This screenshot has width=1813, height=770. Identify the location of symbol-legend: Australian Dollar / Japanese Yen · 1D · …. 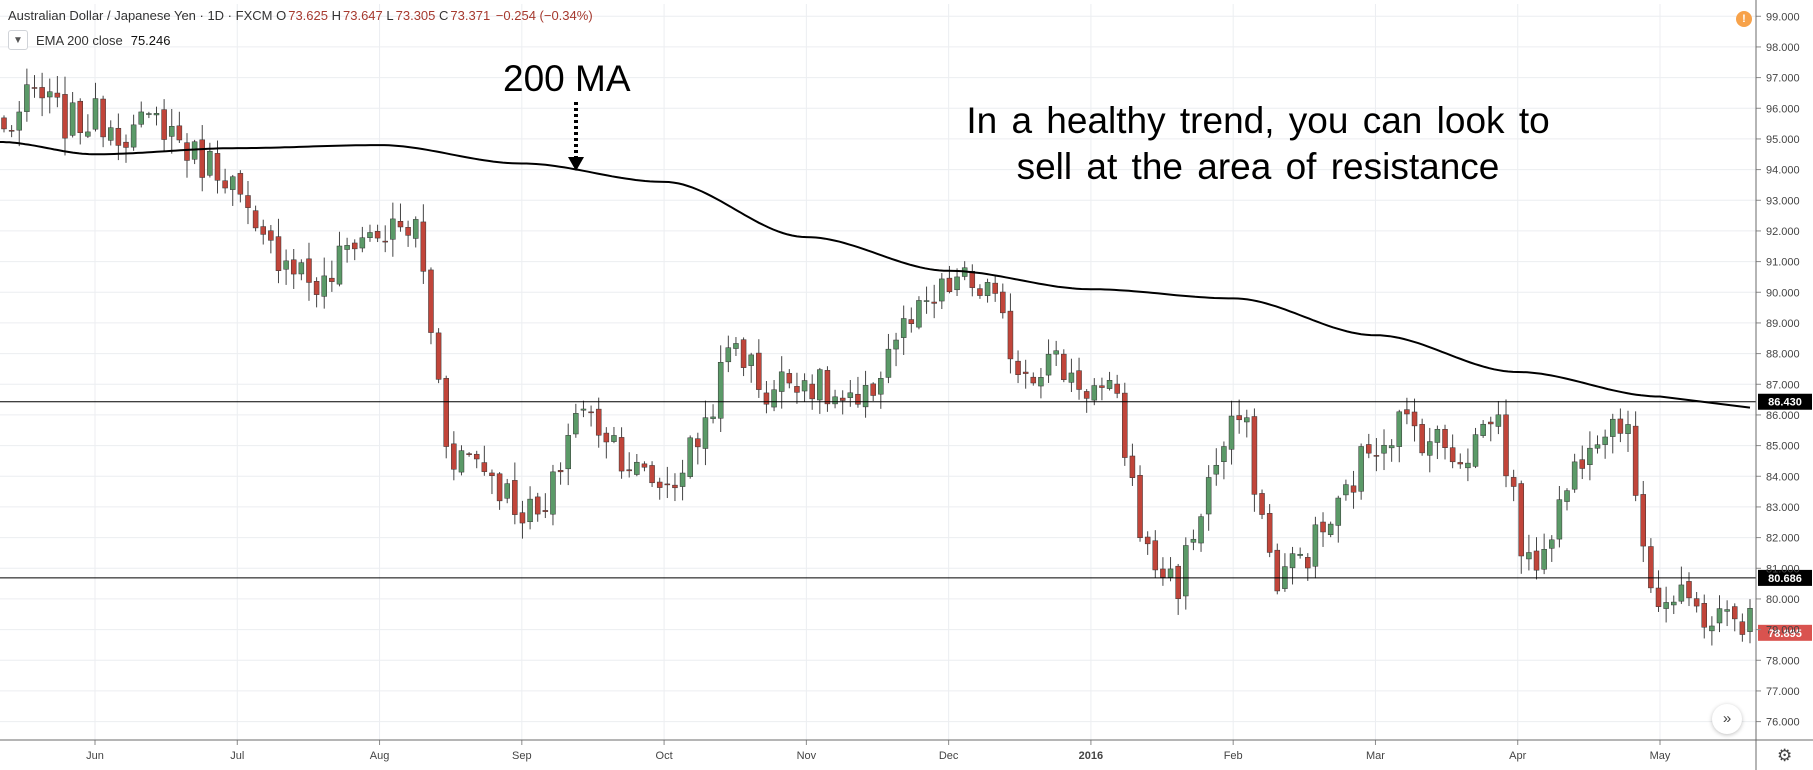
(300, 15).